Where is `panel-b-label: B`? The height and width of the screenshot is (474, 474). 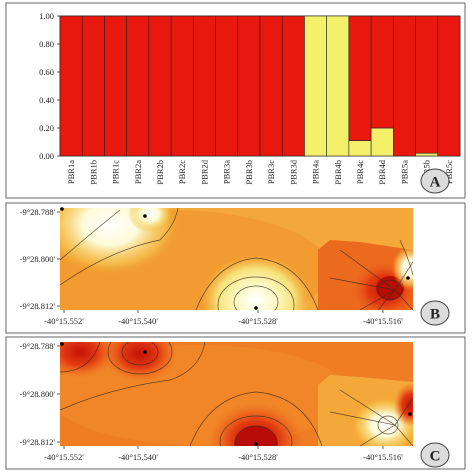 panel-b-label: B is located at coordinates (435, 313).